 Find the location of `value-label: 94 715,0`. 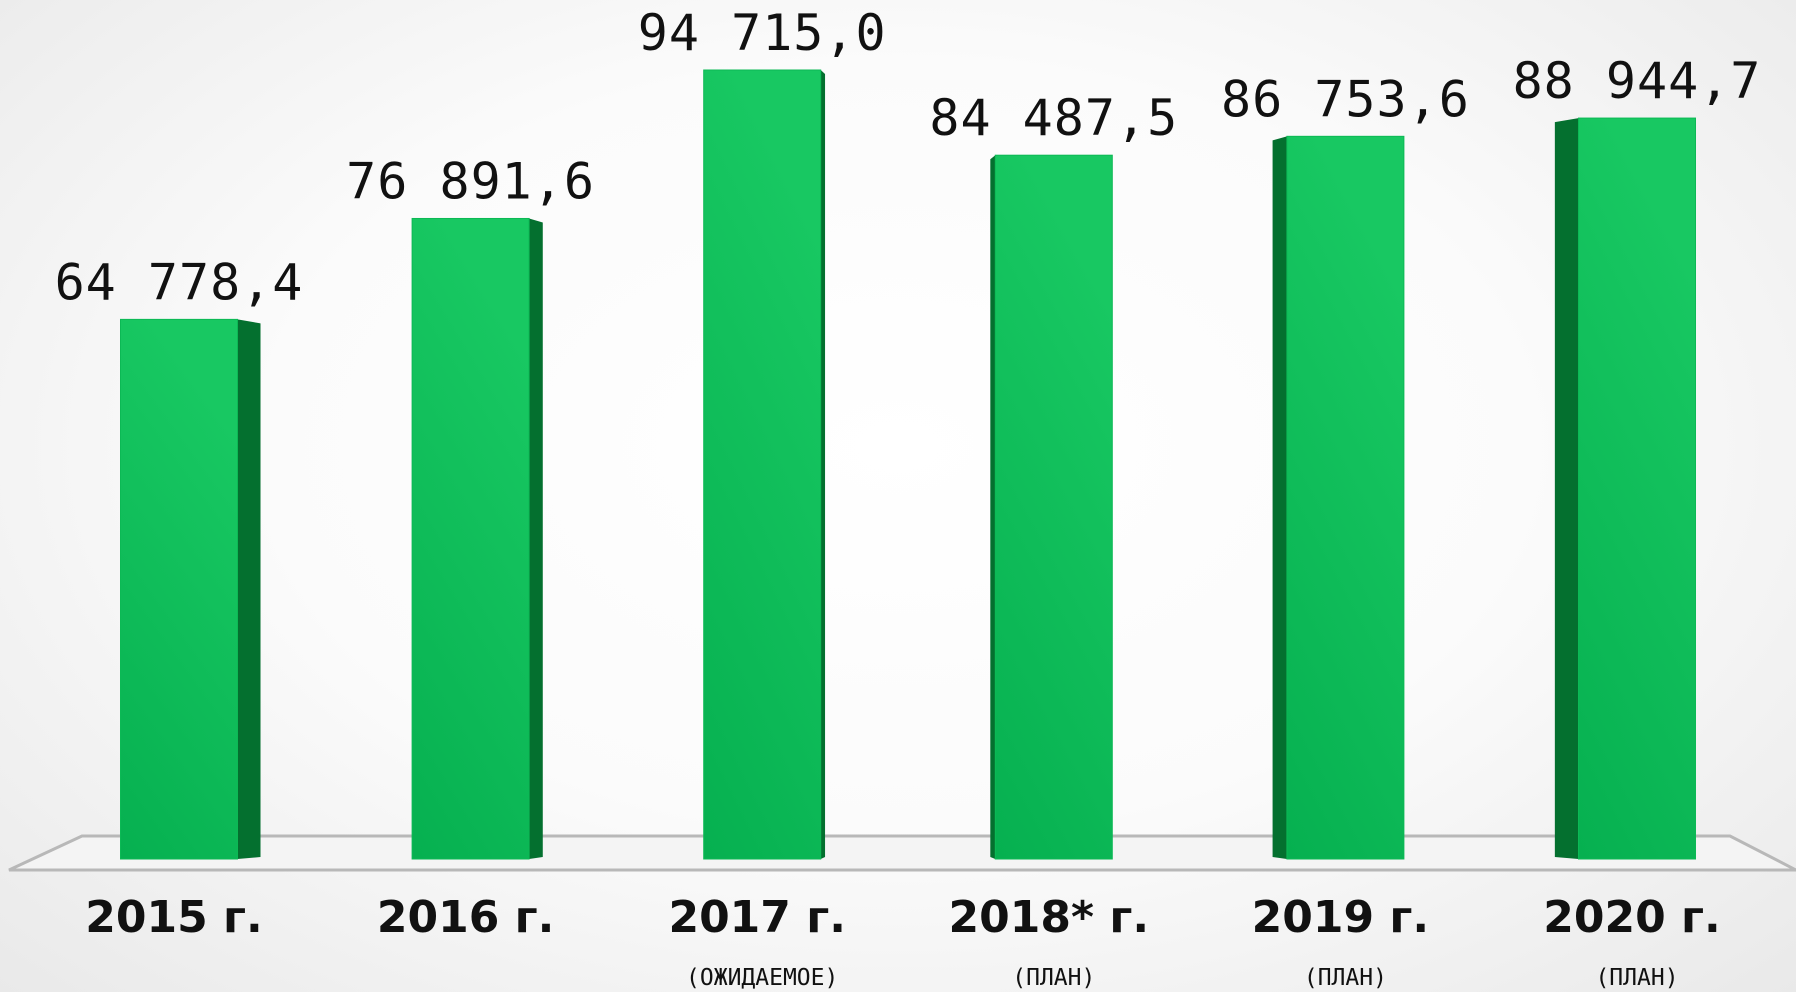

value-label: 94 715,0 is located at coordinates (762, 33).